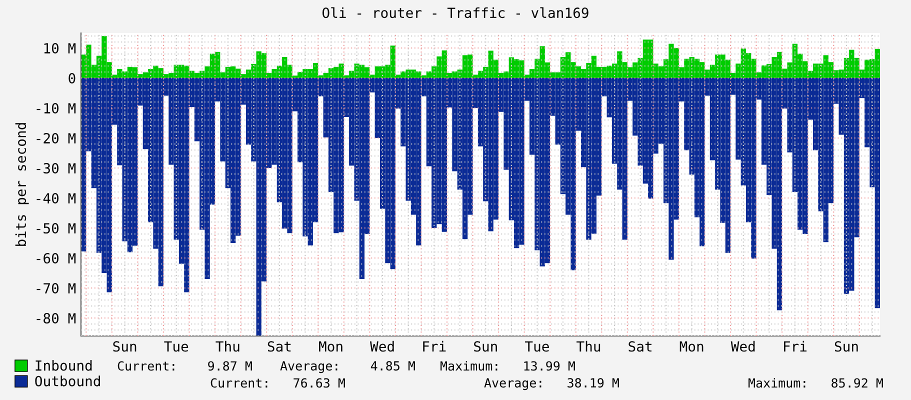  I want to click on text: Average: 4.85 M, so click(347, 367).